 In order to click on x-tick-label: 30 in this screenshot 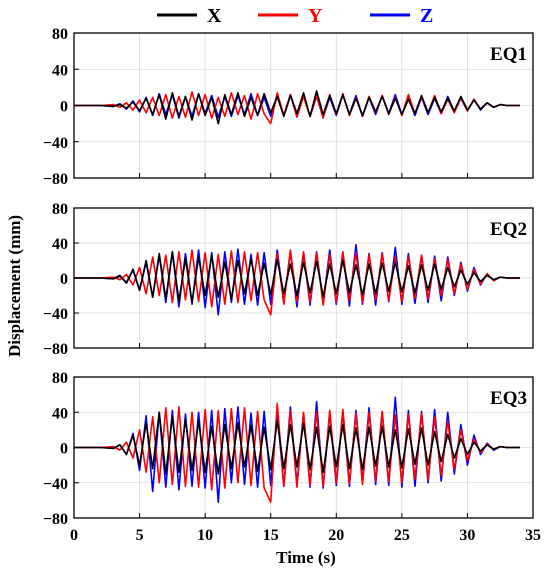, I will do `click(467, 535)`.